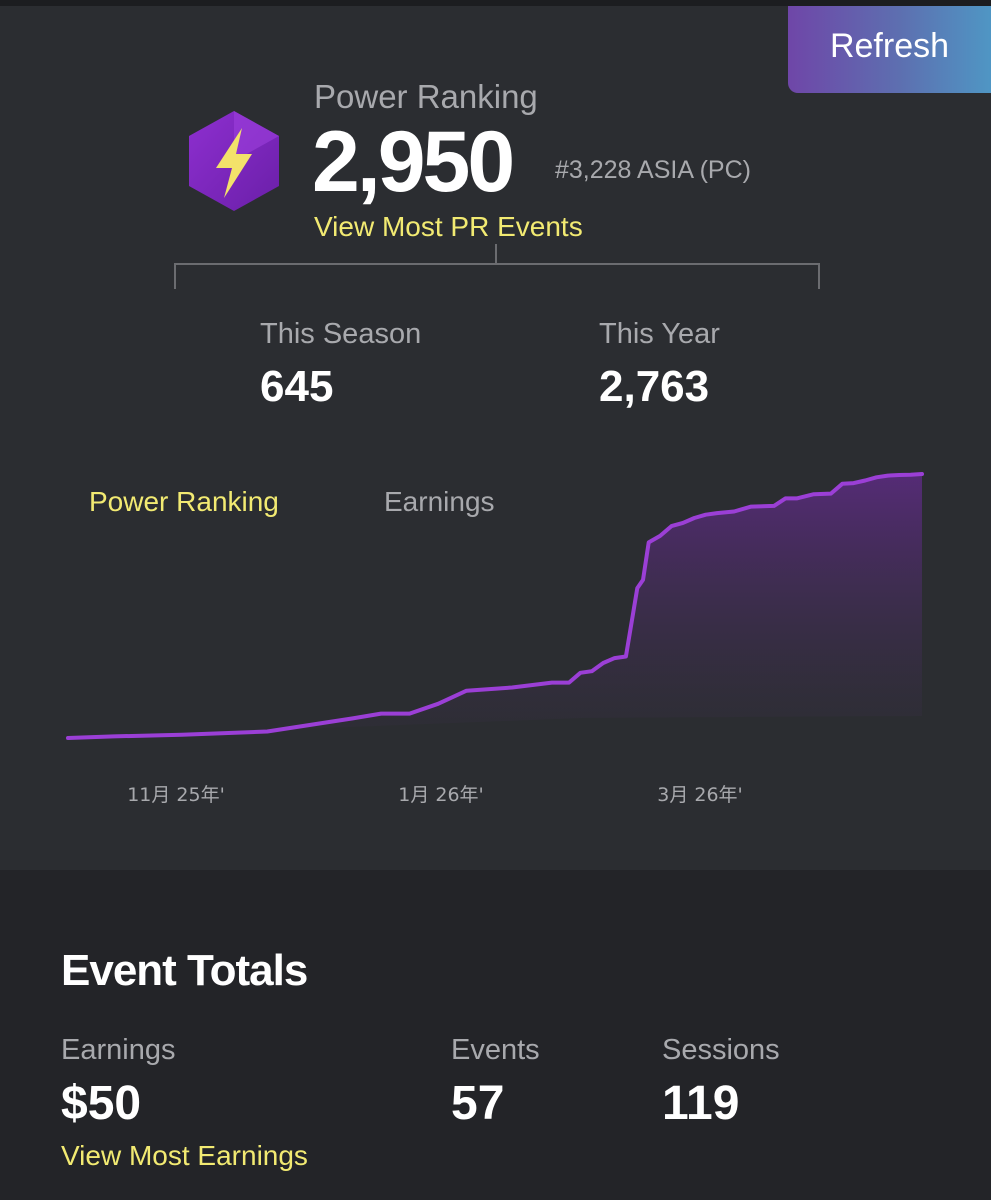  I want to click on lightning-hexagon-icon, so click(234, 161).